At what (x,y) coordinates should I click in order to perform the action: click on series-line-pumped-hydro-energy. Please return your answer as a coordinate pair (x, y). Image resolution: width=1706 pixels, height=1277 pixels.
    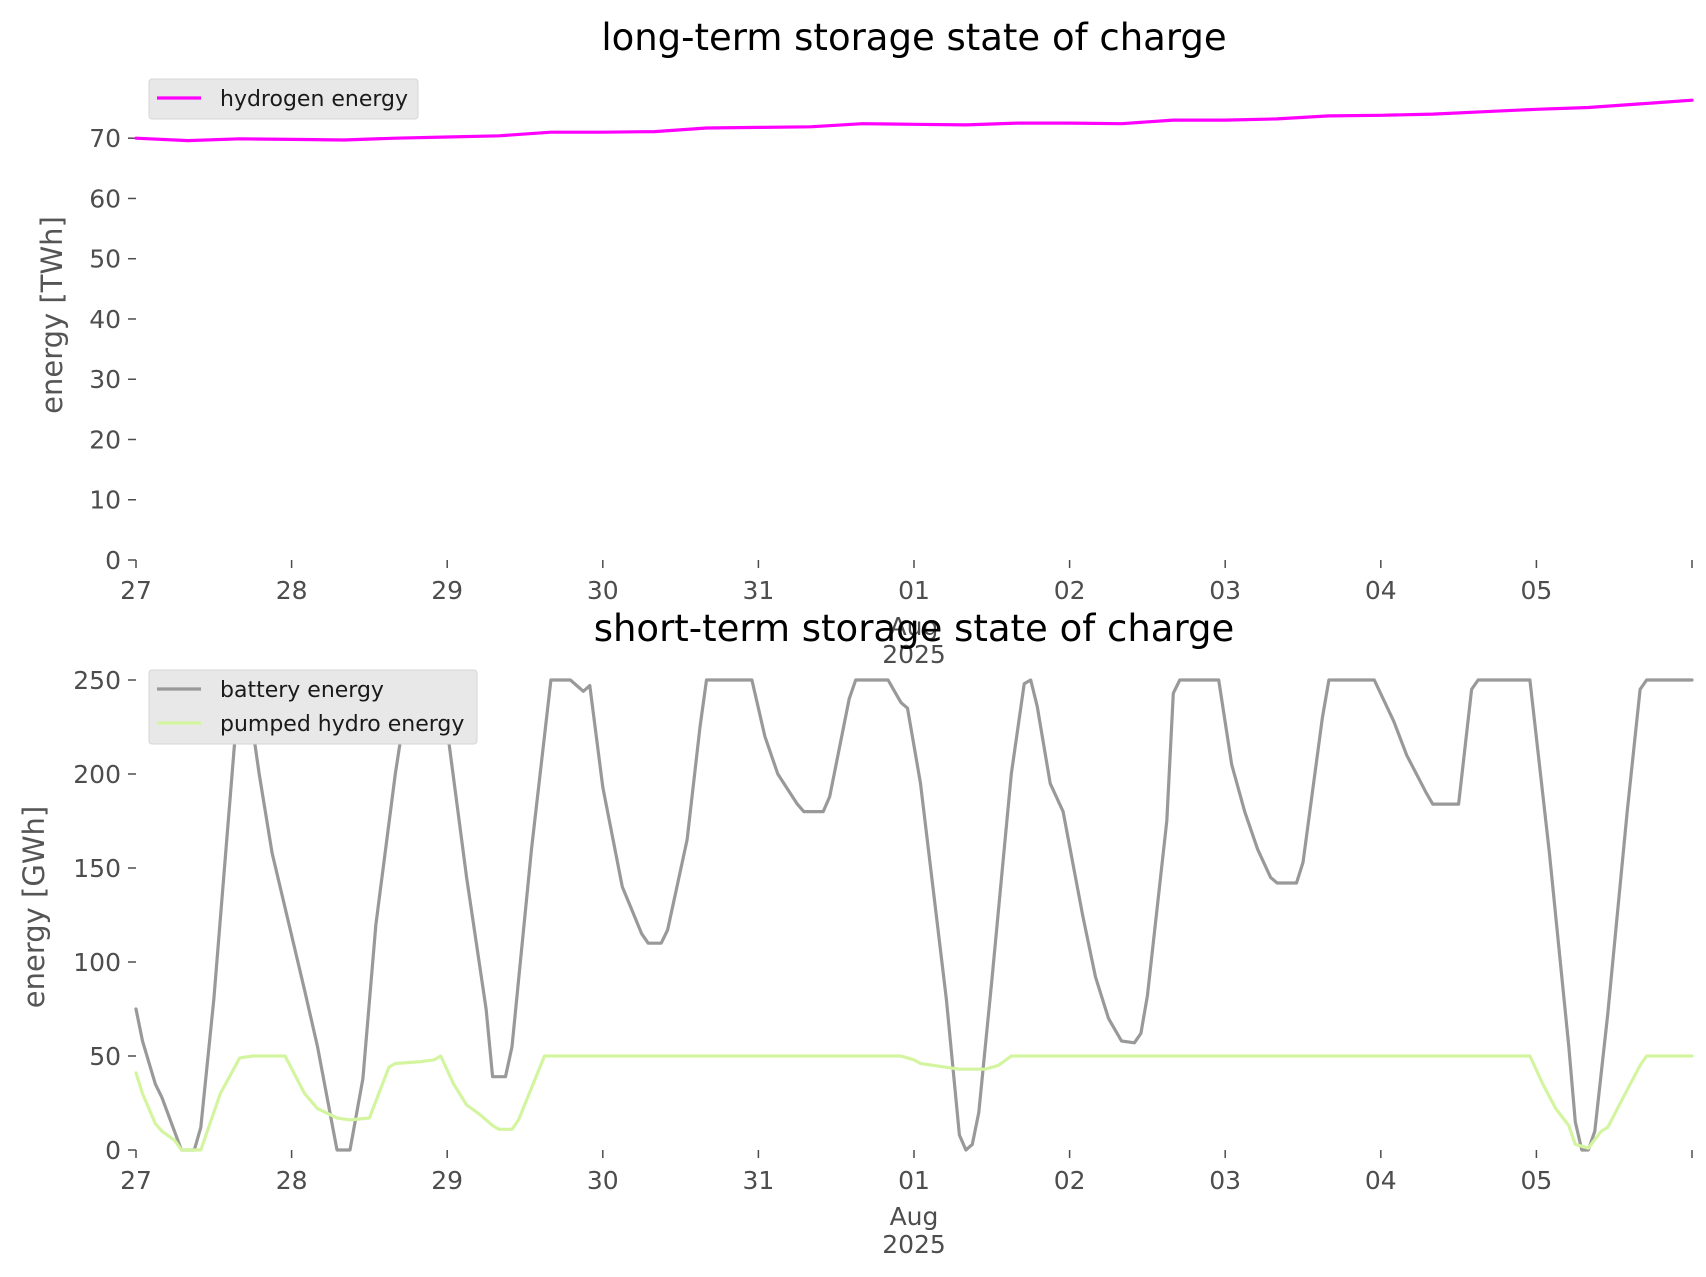
    Looking at the image, I should click on (914, 1103).